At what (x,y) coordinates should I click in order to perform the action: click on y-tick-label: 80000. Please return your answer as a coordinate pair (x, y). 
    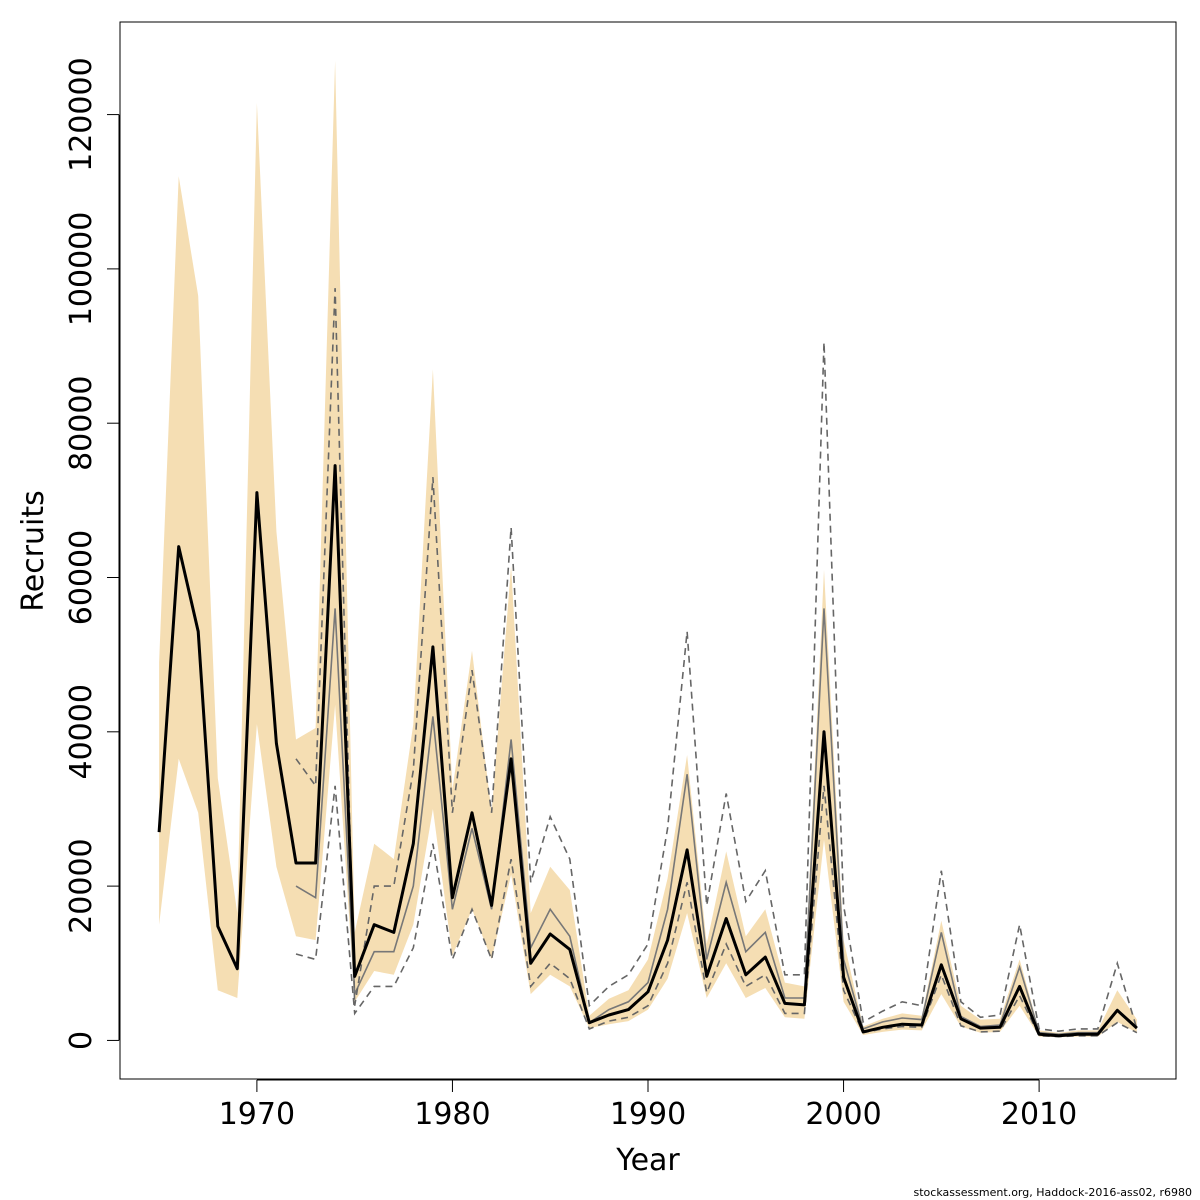
    Looking at the image, I should click on (81, 422).